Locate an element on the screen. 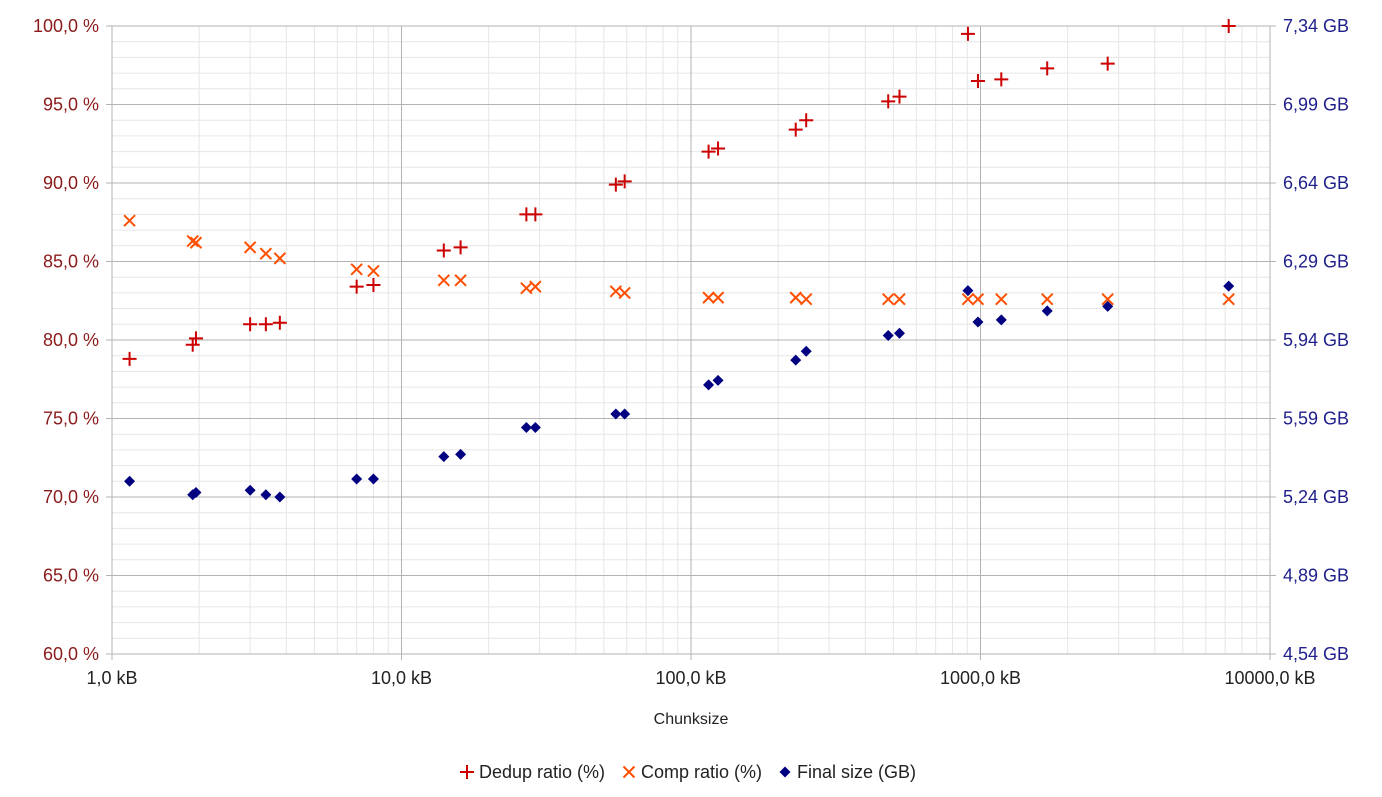 The width and height of the screenshot is (1382, 797). y-right-tick-label: 5,59 GB is located at coordinates (1316, 419).